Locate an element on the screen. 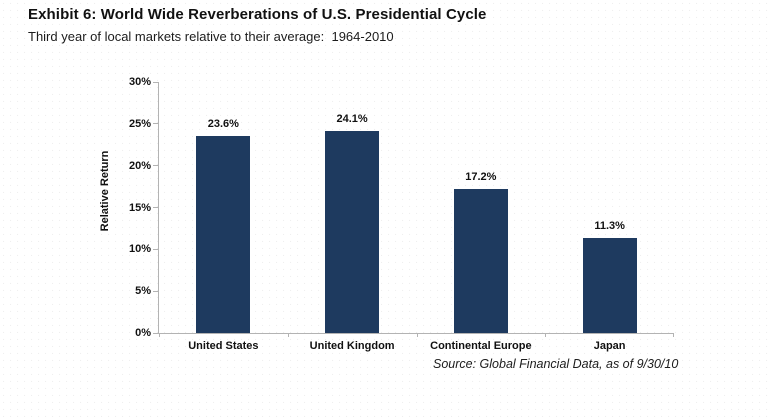  x-category-label: United States is located at coordinates (223, 346).